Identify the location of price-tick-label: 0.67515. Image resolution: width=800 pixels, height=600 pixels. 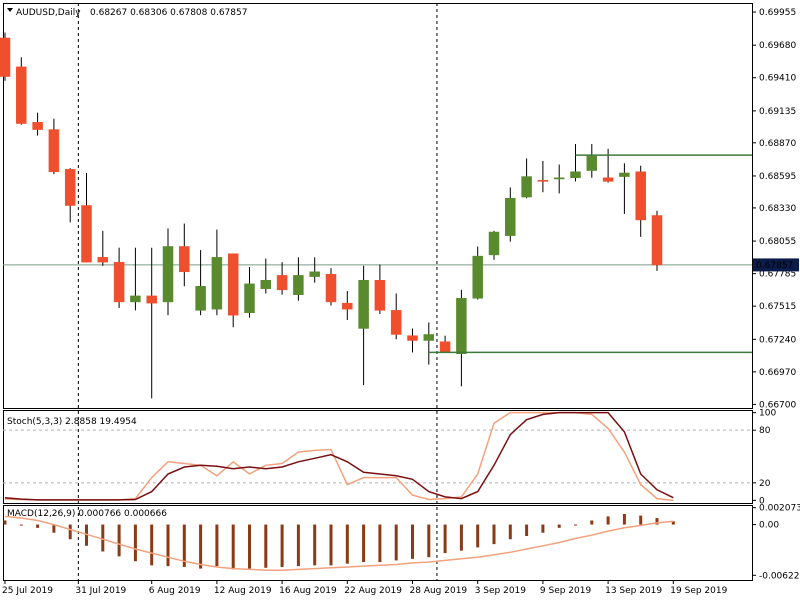
(777, 307).